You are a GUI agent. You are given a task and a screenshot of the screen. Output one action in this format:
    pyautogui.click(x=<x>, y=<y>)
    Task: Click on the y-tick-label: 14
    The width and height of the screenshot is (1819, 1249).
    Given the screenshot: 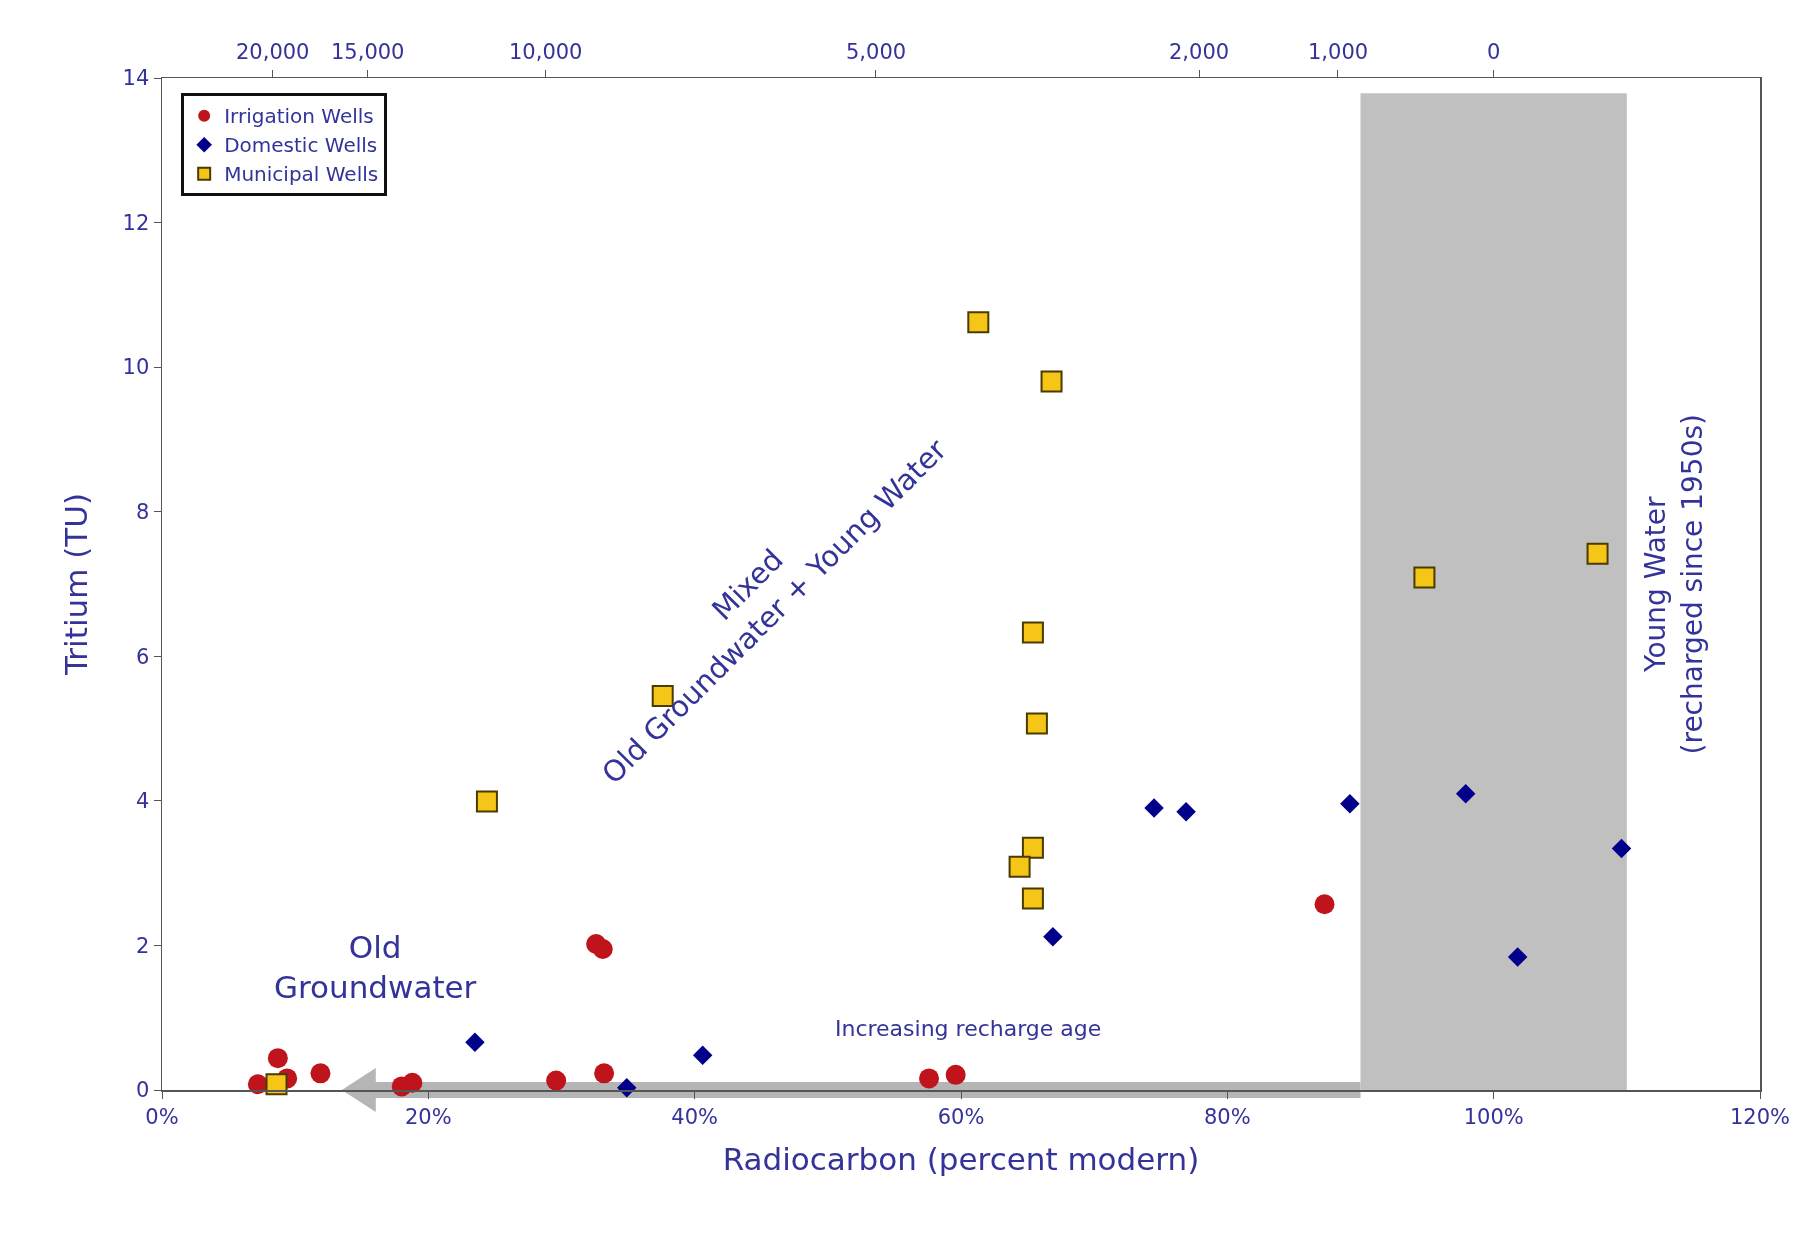 What is the action you would take?
    pyautogui.click(x=136, y=78)
    